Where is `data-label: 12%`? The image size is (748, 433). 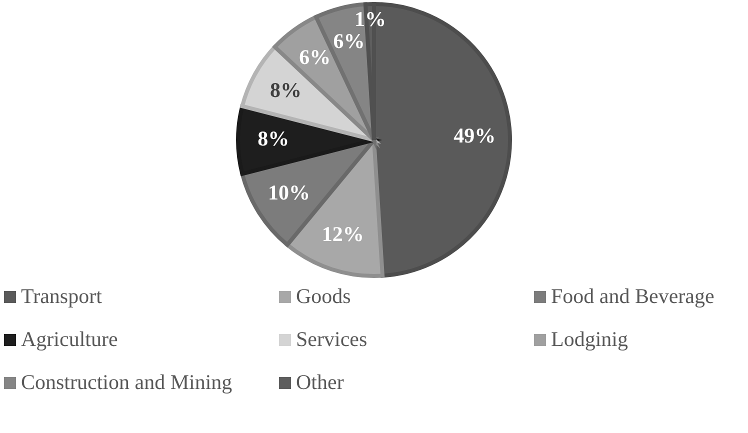
data-label: 12% is located at coordinates (343, 234).